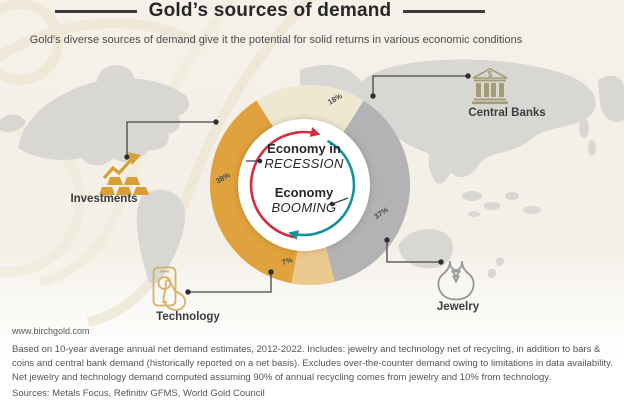 The width and height of the screenshot is (624, 413). Describe the element at coordinates (304, 148) in the screenshot. I see `recession-label-line1: Economy in` at that location.